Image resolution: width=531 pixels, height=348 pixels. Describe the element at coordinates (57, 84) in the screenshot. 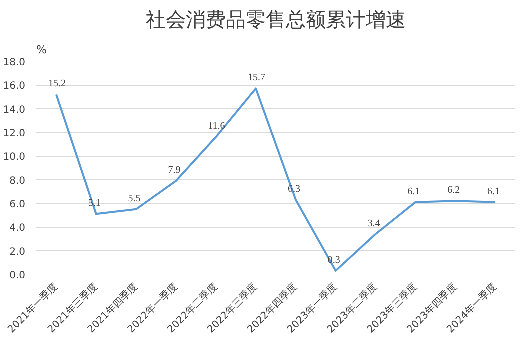

I see `data-label: 15.2` at that location.